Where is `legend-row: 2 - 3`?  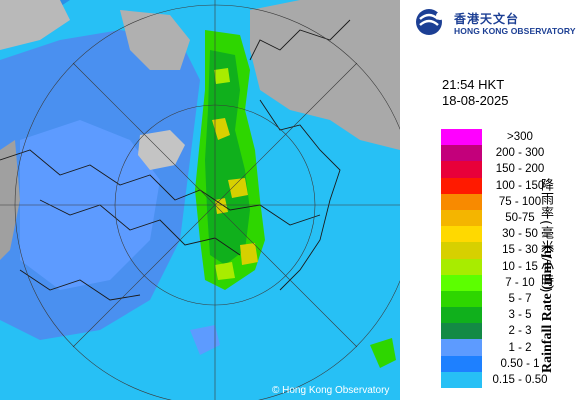 legend-row: 2 - 3 is located at coordinates (509, 331).